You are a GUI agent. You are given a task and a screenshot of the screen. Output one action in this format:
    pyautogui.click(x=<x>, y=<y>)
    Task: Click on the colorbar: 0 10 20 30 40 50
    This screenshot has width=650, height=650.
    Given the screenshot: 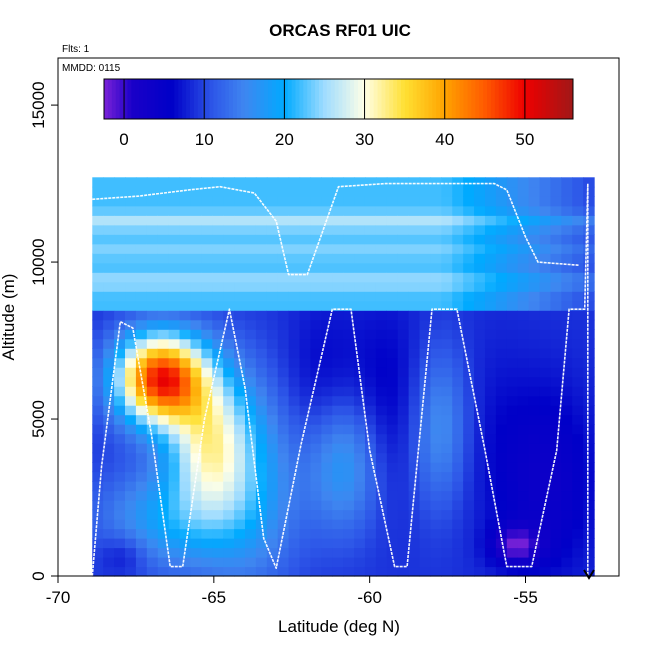 What is the action you would take?
    pyautogui.click(x=338, y=113)
    